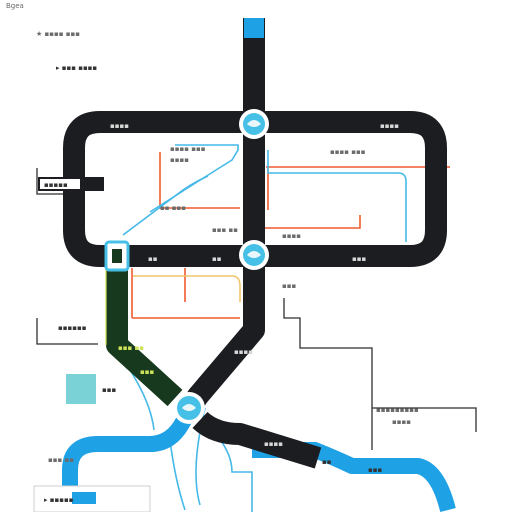 The height and width of the screenshot is (512, 512). What do you see at coordinates (257, 440) in the screenshot?
I see `black-branch-south` at bounding box center [257, 440].